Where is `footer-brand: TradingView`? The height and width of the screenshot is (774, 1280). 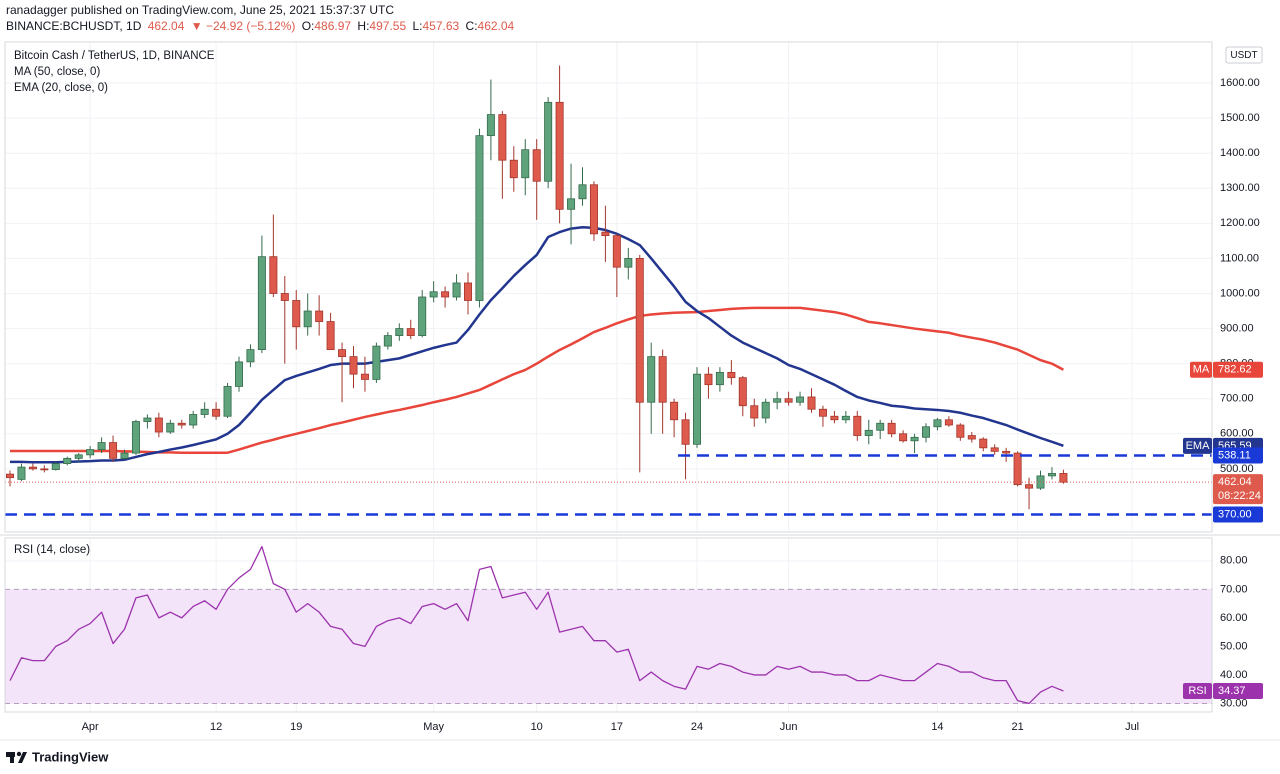 footer-brand: TradingView is located at coordinates (70, 756).